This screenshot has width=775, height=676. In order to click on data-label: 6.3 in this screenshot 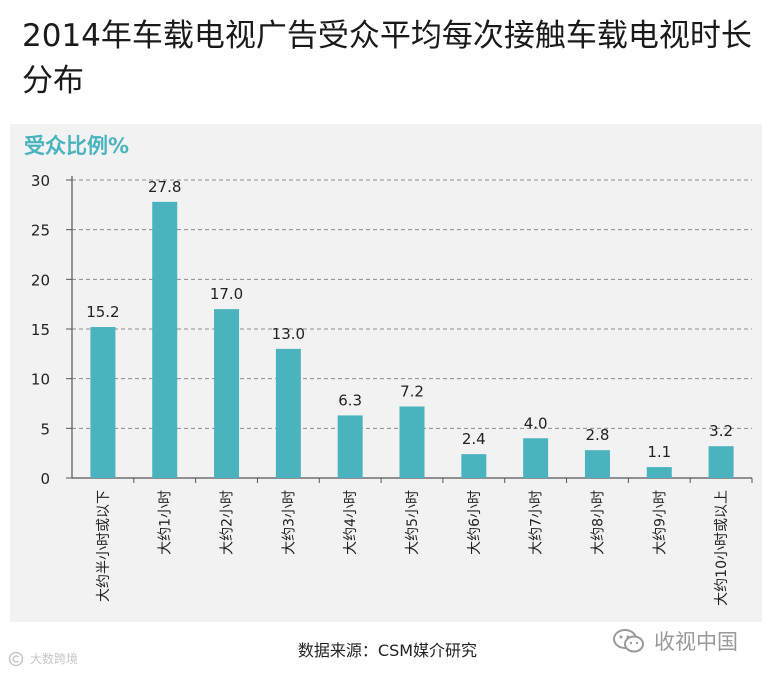, I will do `click(350, 400)`.